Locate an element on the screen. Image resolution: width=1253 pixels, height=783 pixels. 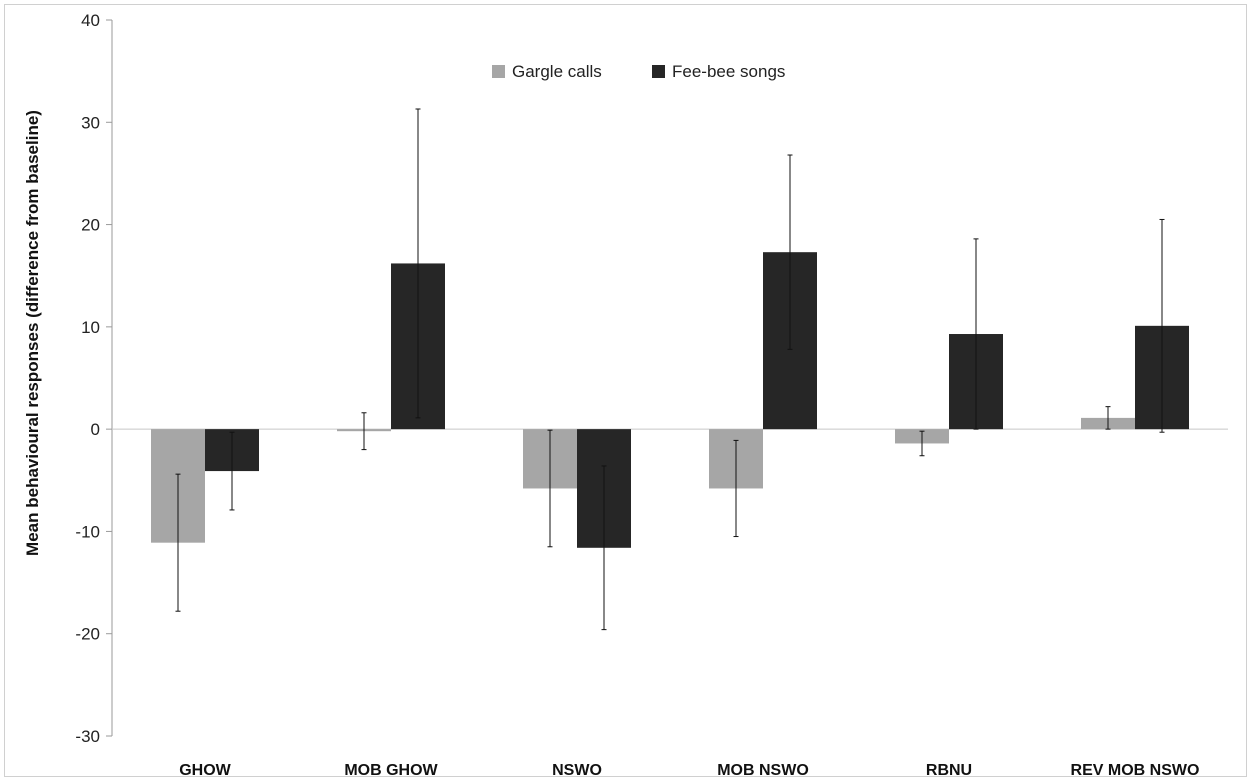
legend-label: Fee-bee songs is located at coordinates (728, 71).